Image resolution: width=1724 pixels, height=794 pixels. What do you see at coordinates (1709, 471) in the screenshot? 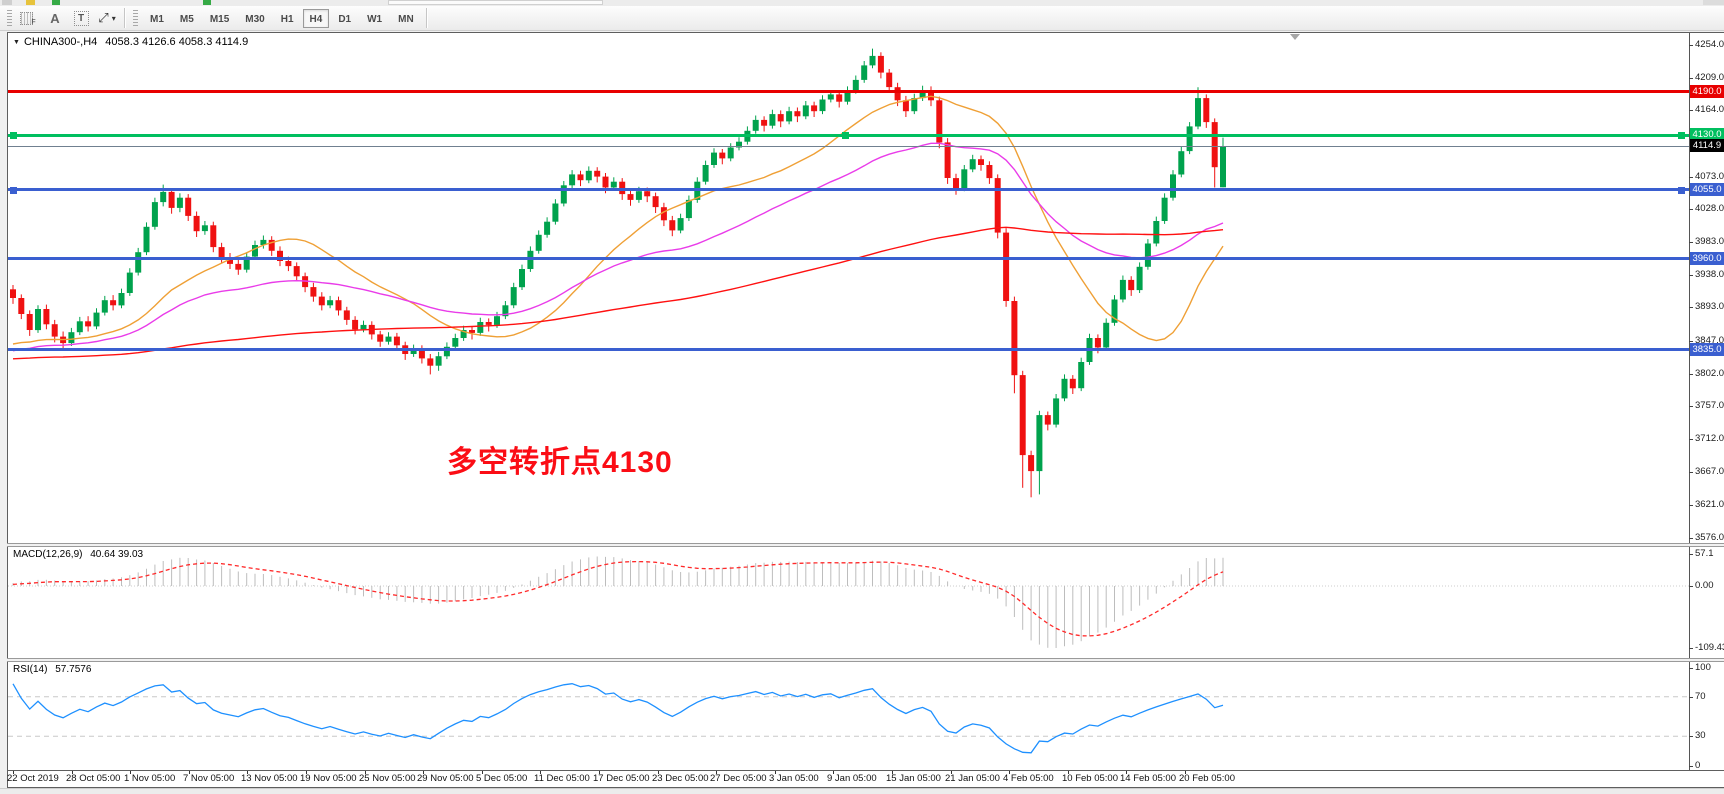
I see `price-tick-label: 3667.0` at bounding box center [1709, 471].